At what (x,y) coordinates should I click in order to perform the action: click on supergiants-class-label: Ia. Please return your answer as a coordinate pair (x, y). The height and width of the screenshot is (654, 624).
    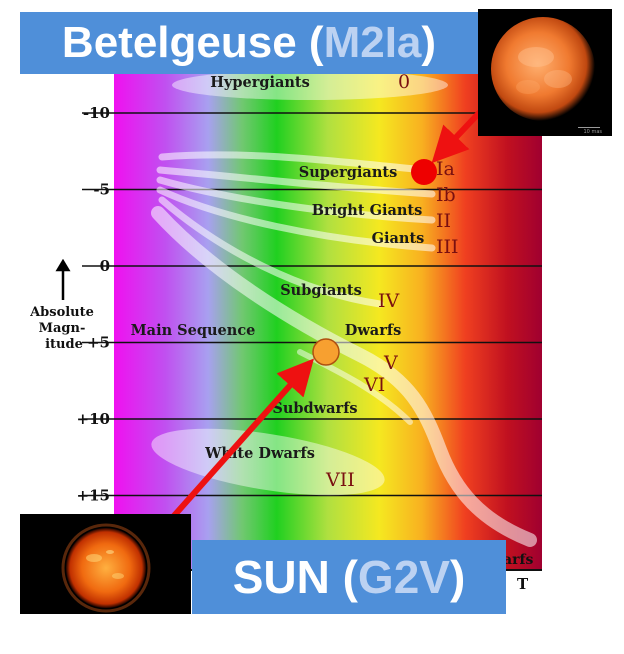
    Looking at the image, I should click on (445, 169).